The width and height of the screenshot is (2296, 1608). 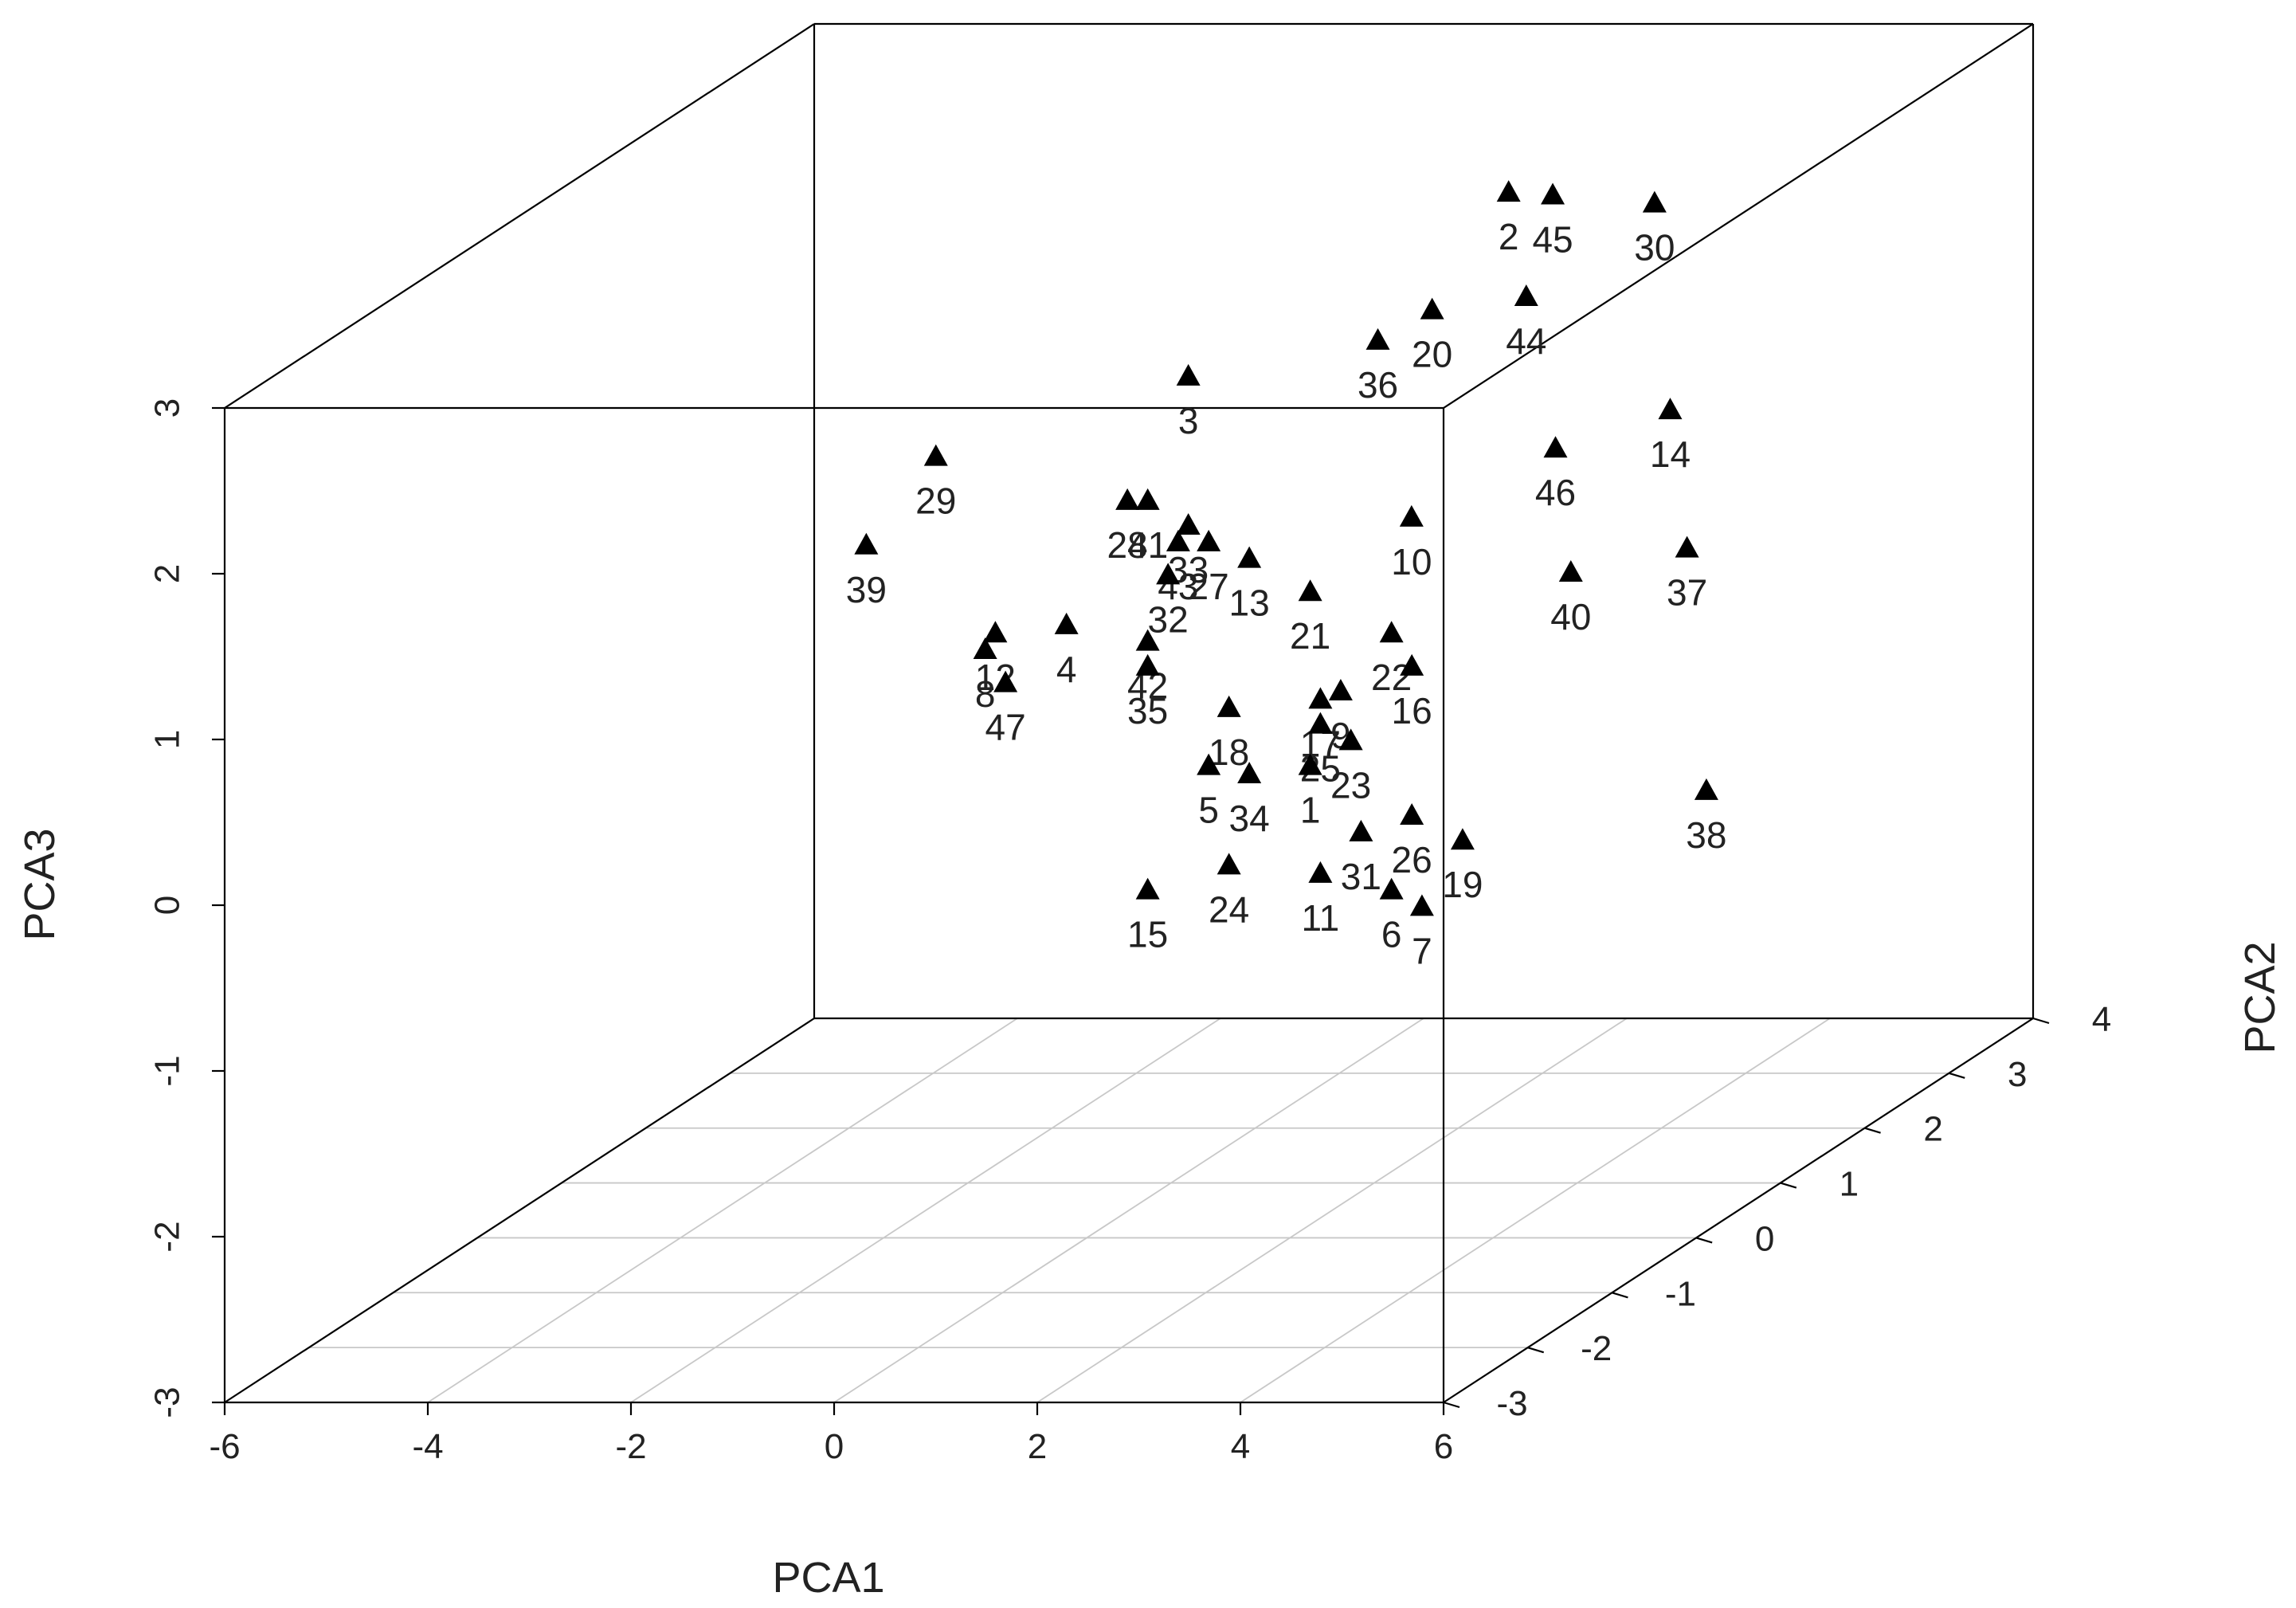 I want to click on data-point-label: 45, so click(x=1553, y=239).